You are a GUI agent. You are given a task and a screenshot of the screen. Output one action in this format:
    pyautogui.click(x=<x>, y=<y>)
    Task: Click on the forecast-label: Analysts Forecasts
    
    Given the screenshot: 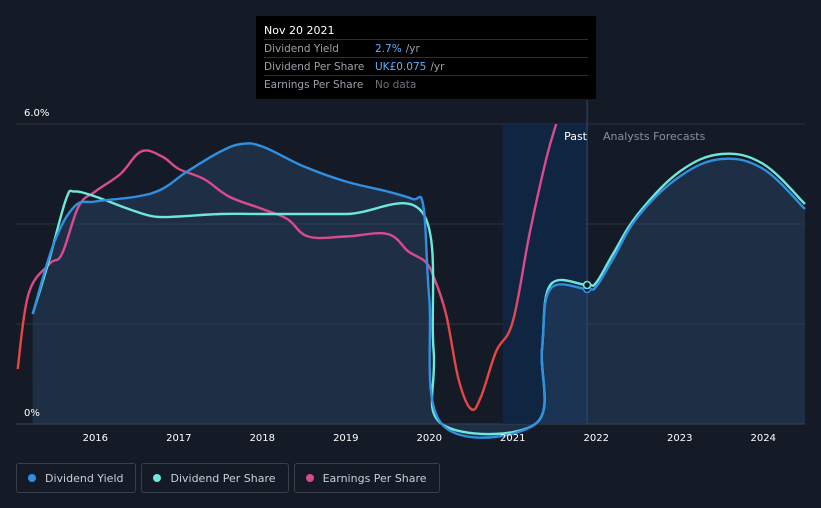 What is the action you would take?
    pyautogui.click(x=654, y=136)
    